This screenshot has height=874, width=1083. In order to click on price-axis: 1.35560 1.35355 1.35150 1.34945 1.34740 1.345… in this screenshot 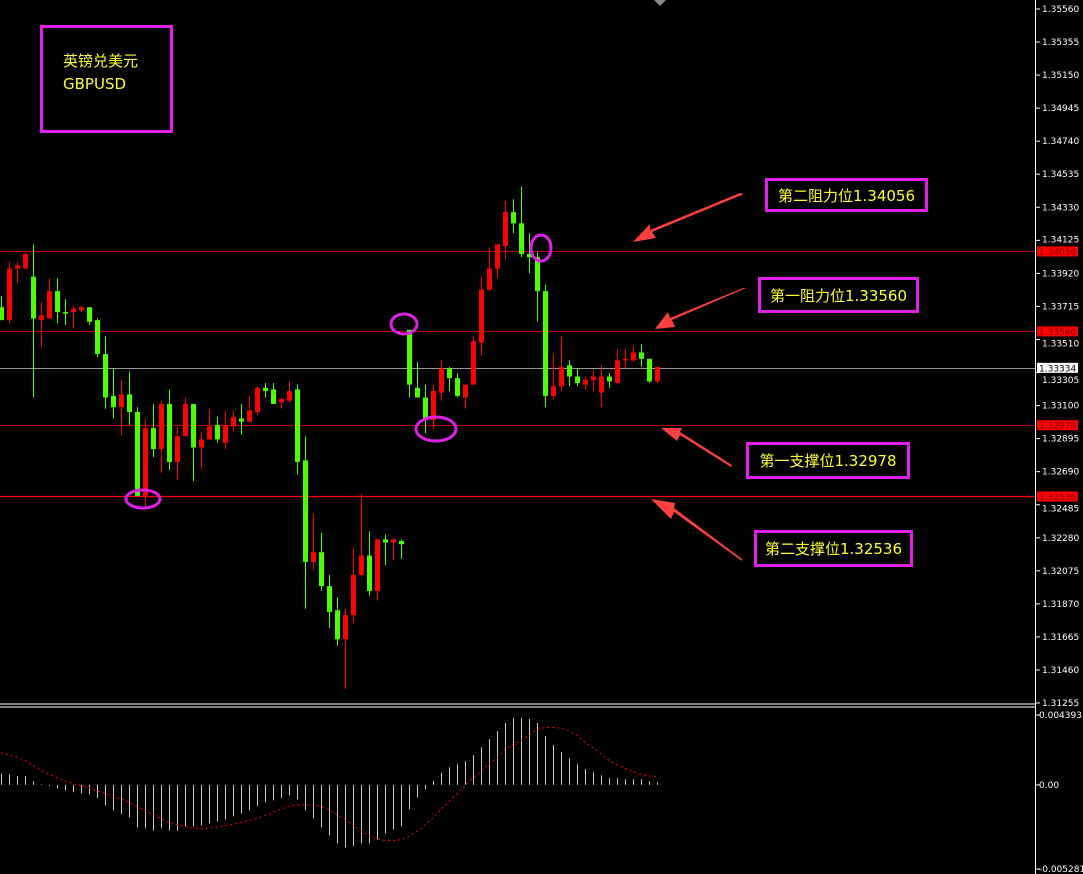, I will do `click(1059, 439)`.